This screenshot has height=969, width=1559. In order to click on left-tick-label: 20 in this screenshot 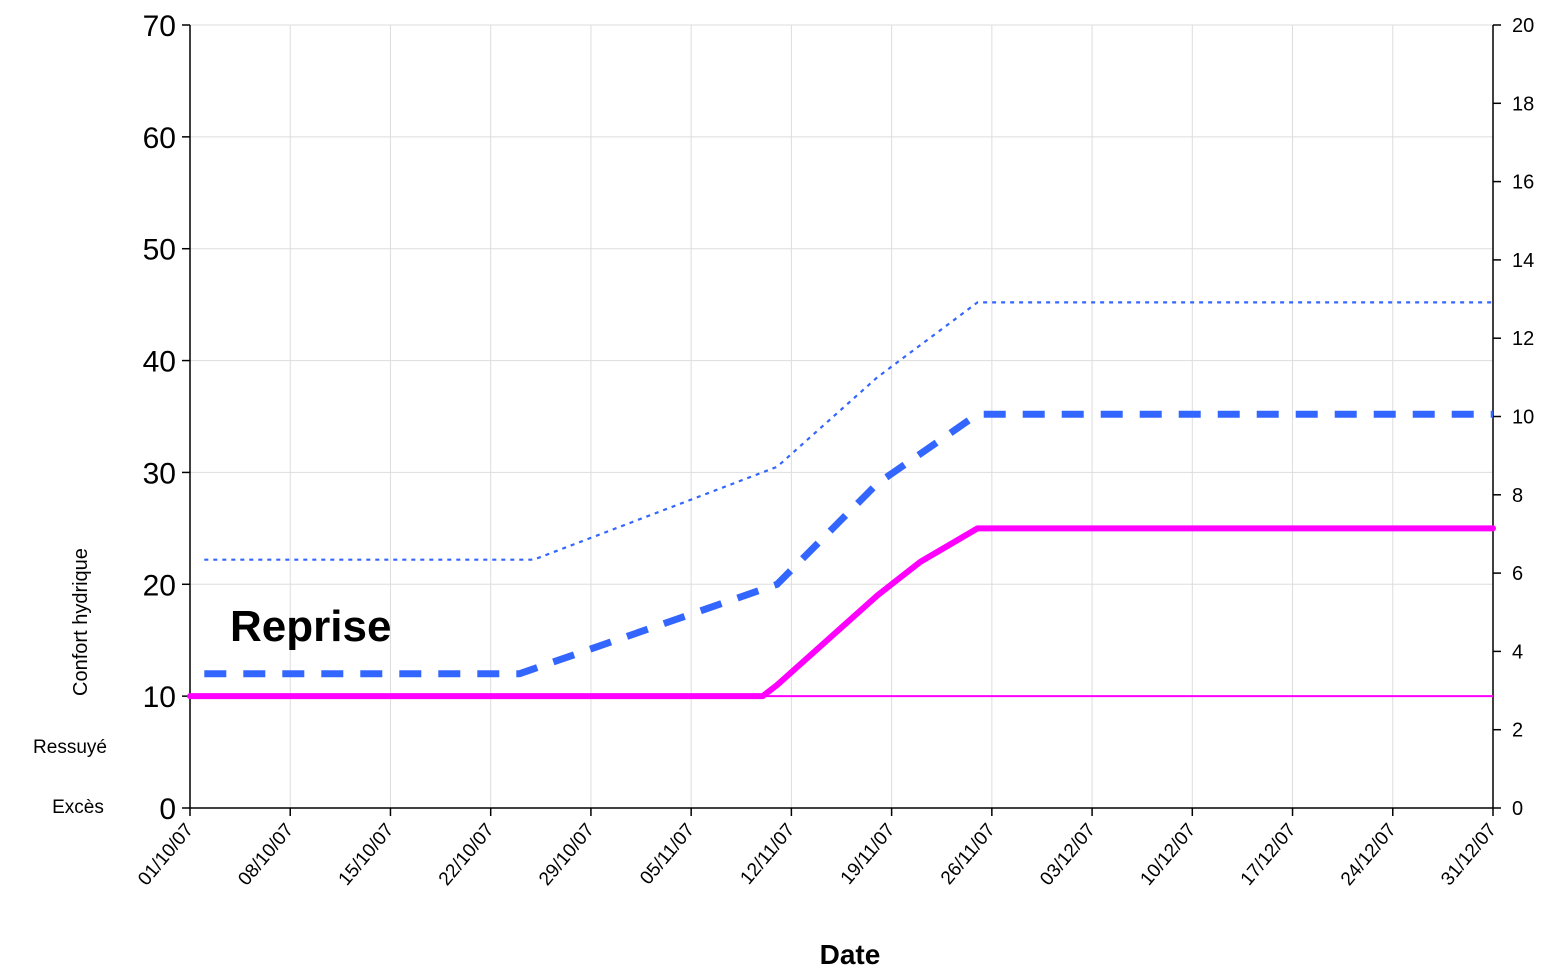, I will do `click(159, 585)`.